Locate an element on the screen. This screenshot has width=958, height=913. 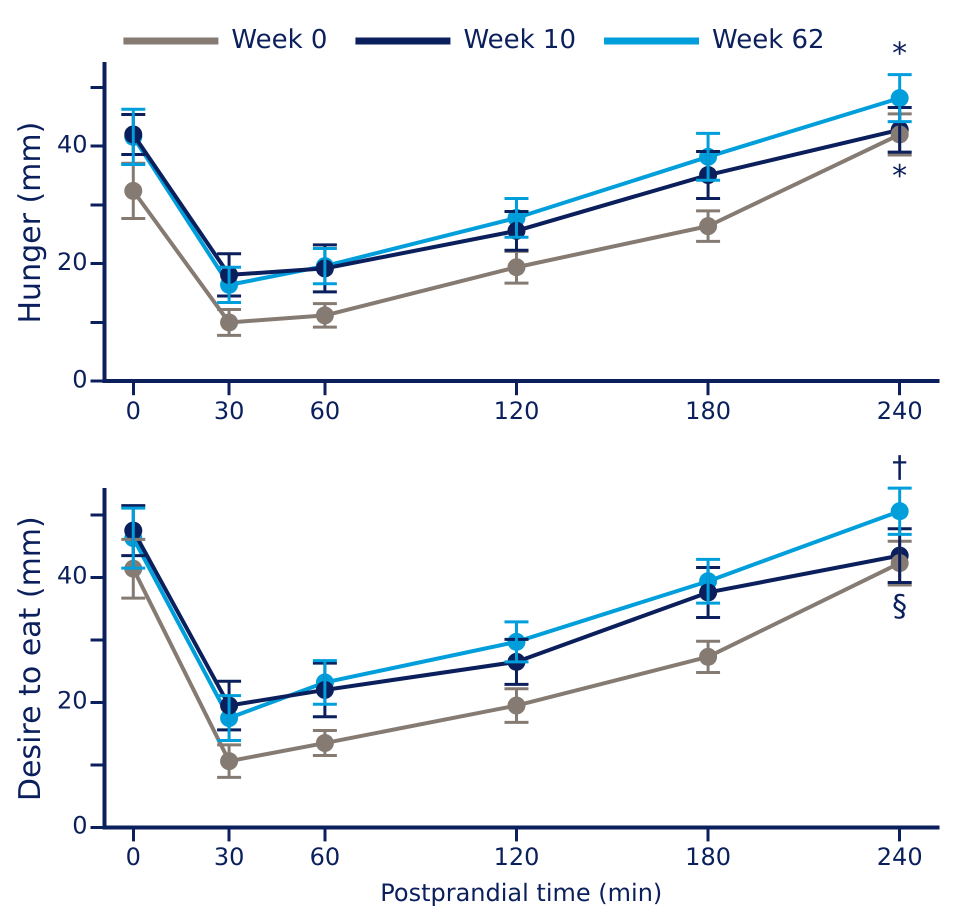
legend-label: Week 0 is located at coordinates (279, 39).